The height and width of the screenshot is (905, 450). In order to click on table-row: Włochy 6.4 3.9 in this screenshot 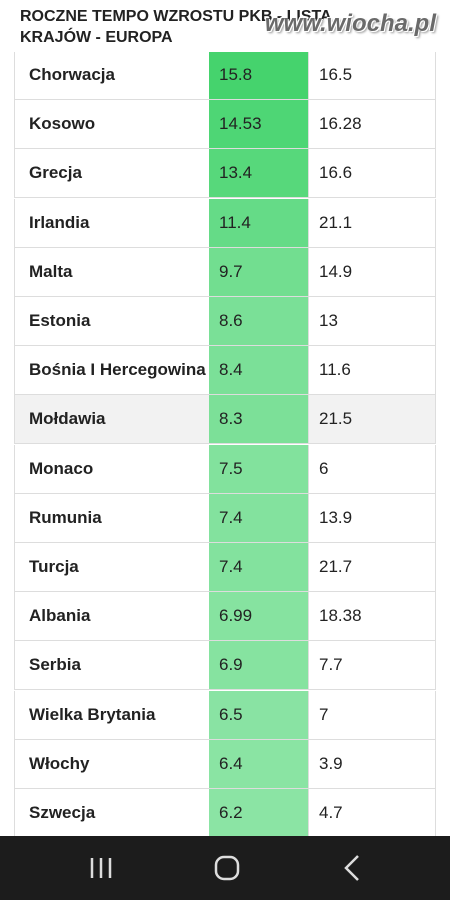, I will do `click(225, 764)`.